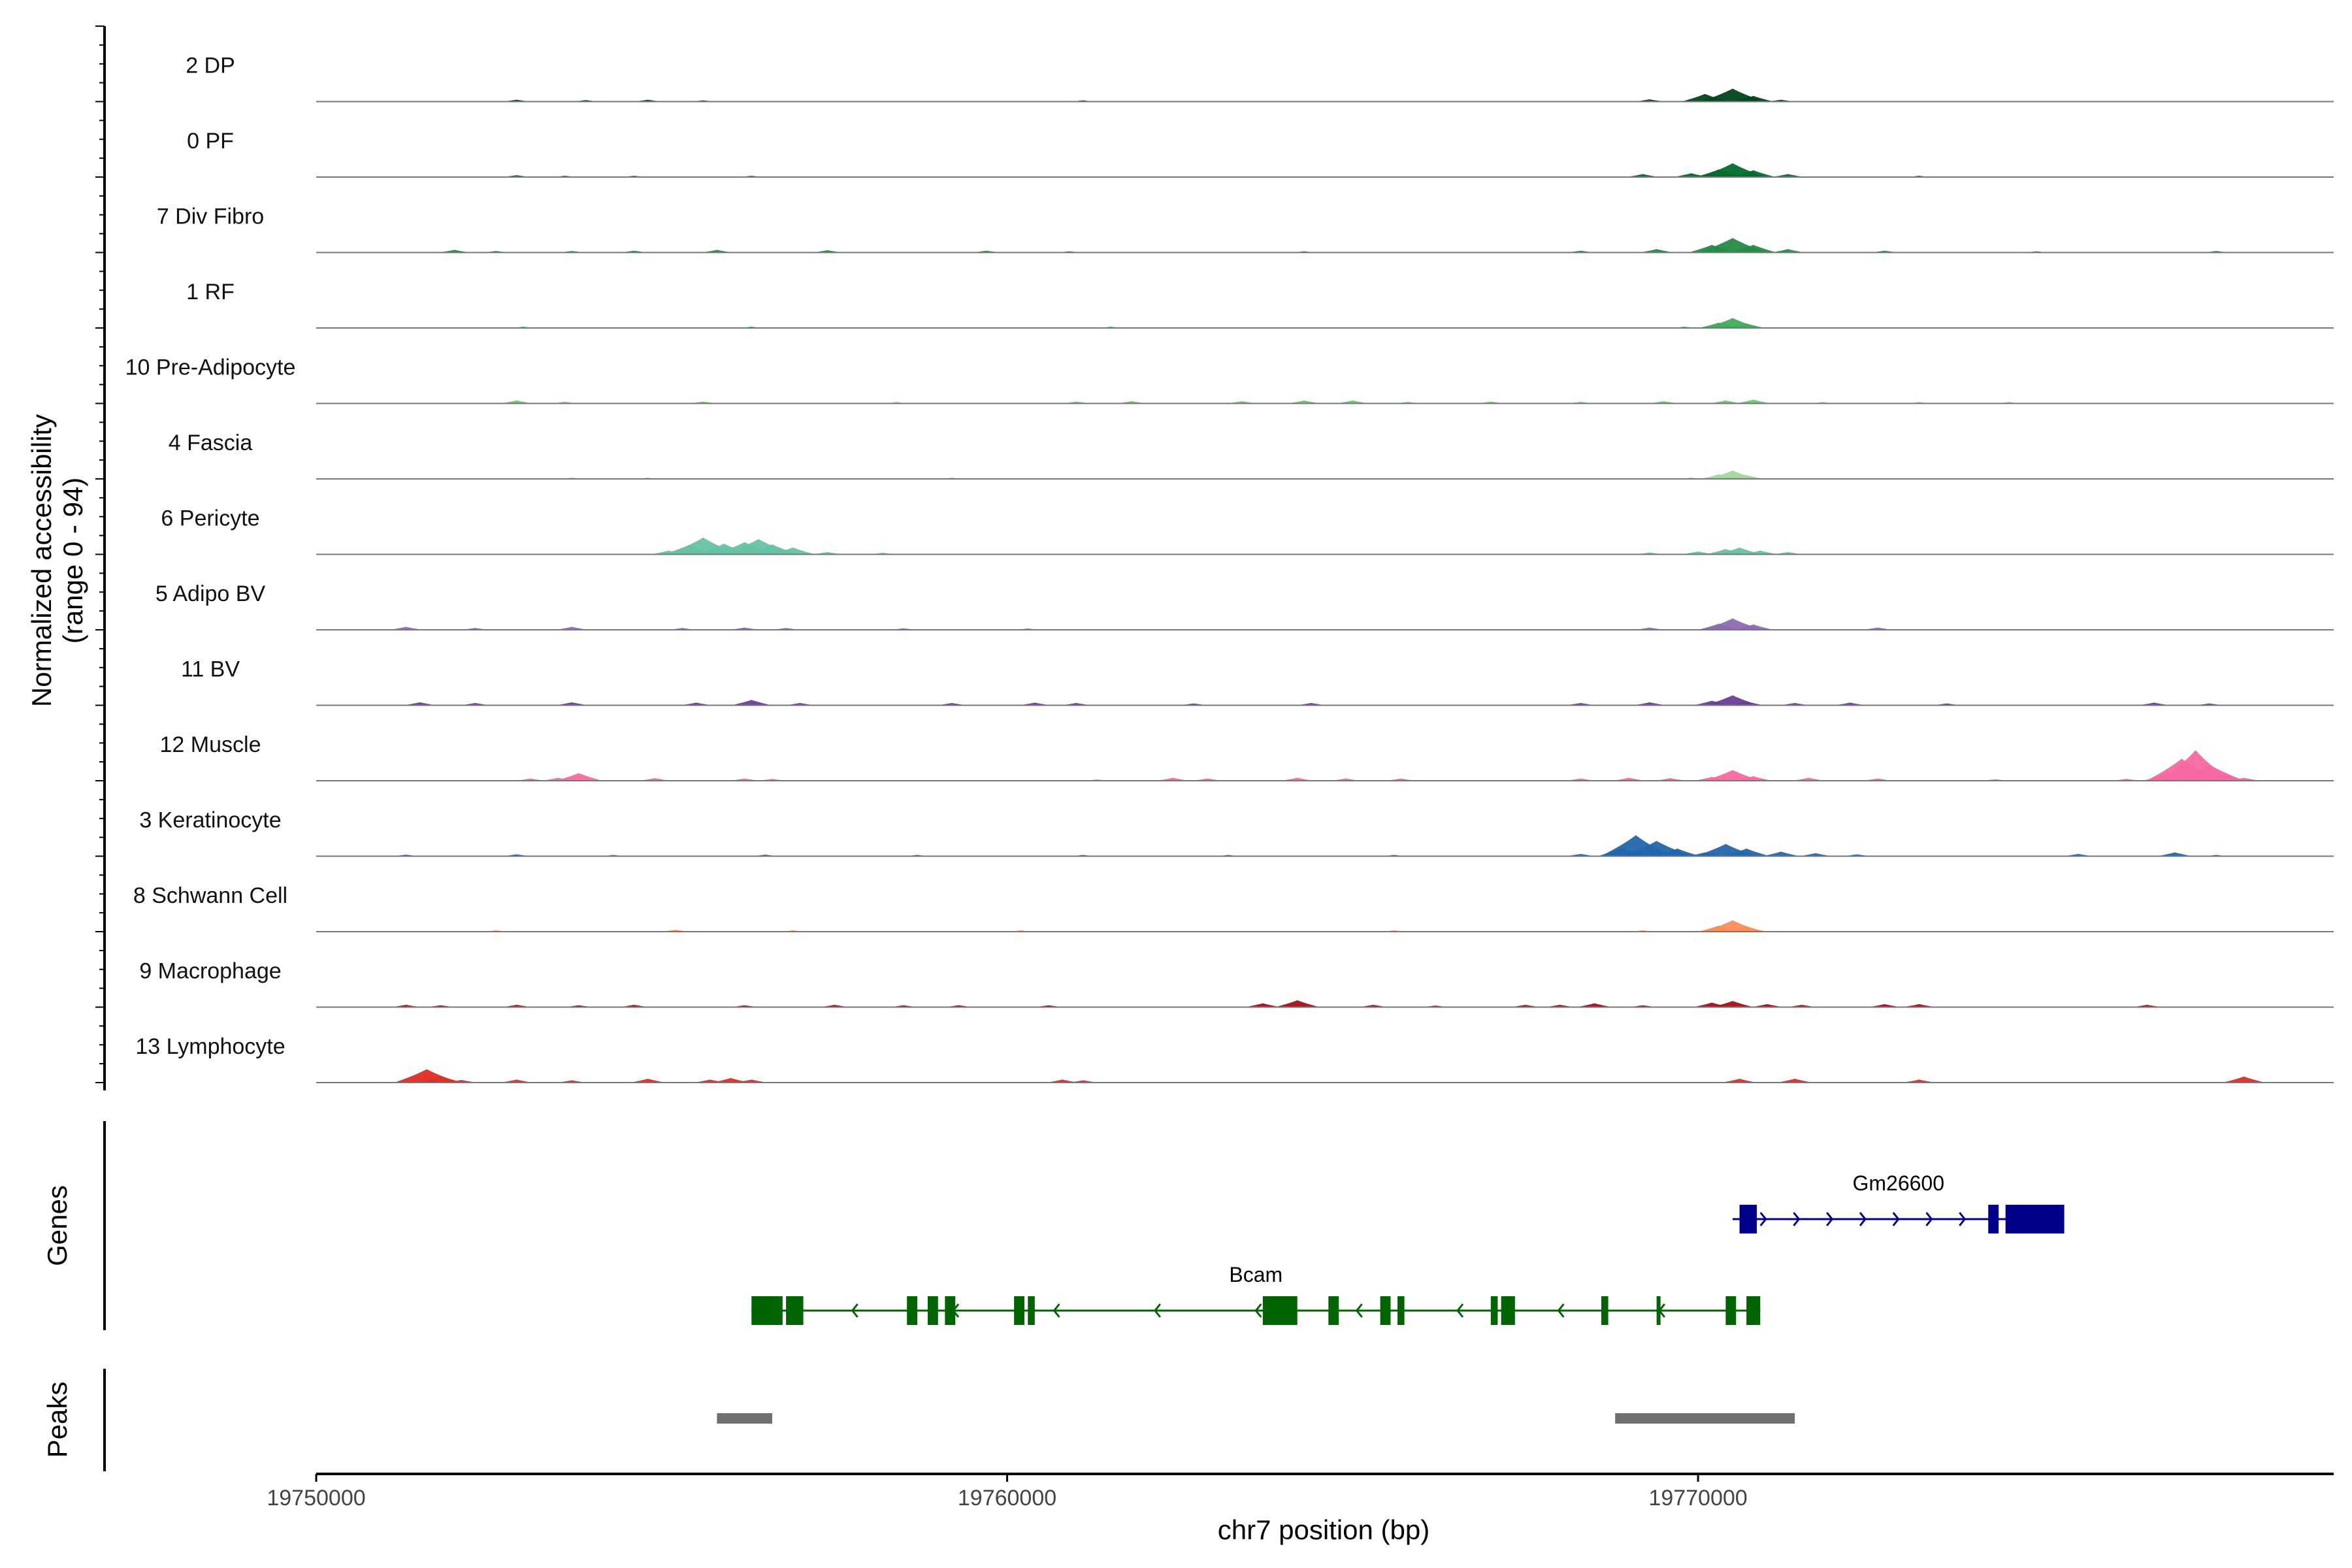 Image resolution: width=2352 pixels, height=1568 pixels. I want to click on x-axis: 19750000 19760000 19770000, so click(1300, 1492).